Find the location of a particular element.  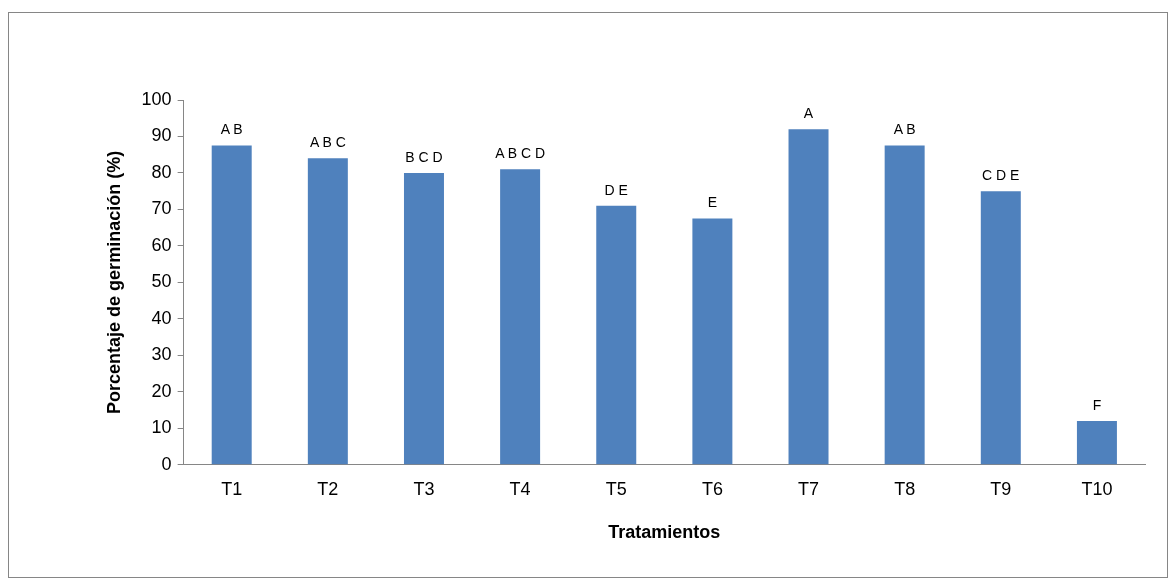

annotation: D E is located at coordinates (616, 189).